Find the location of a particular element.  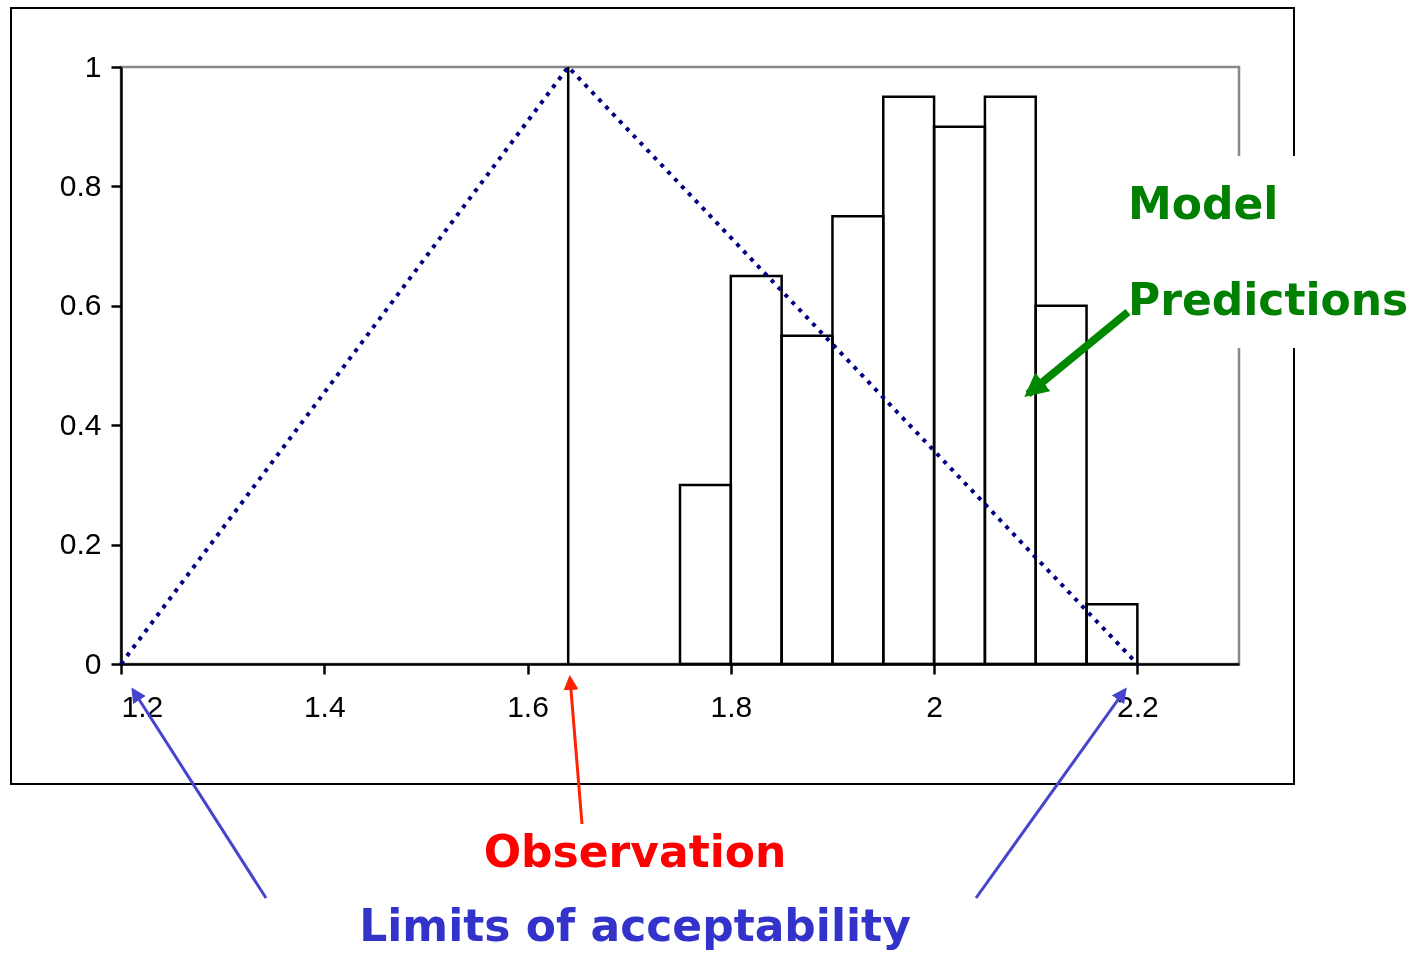

y-tick-label: 1 is located at coordinates (93, 66).